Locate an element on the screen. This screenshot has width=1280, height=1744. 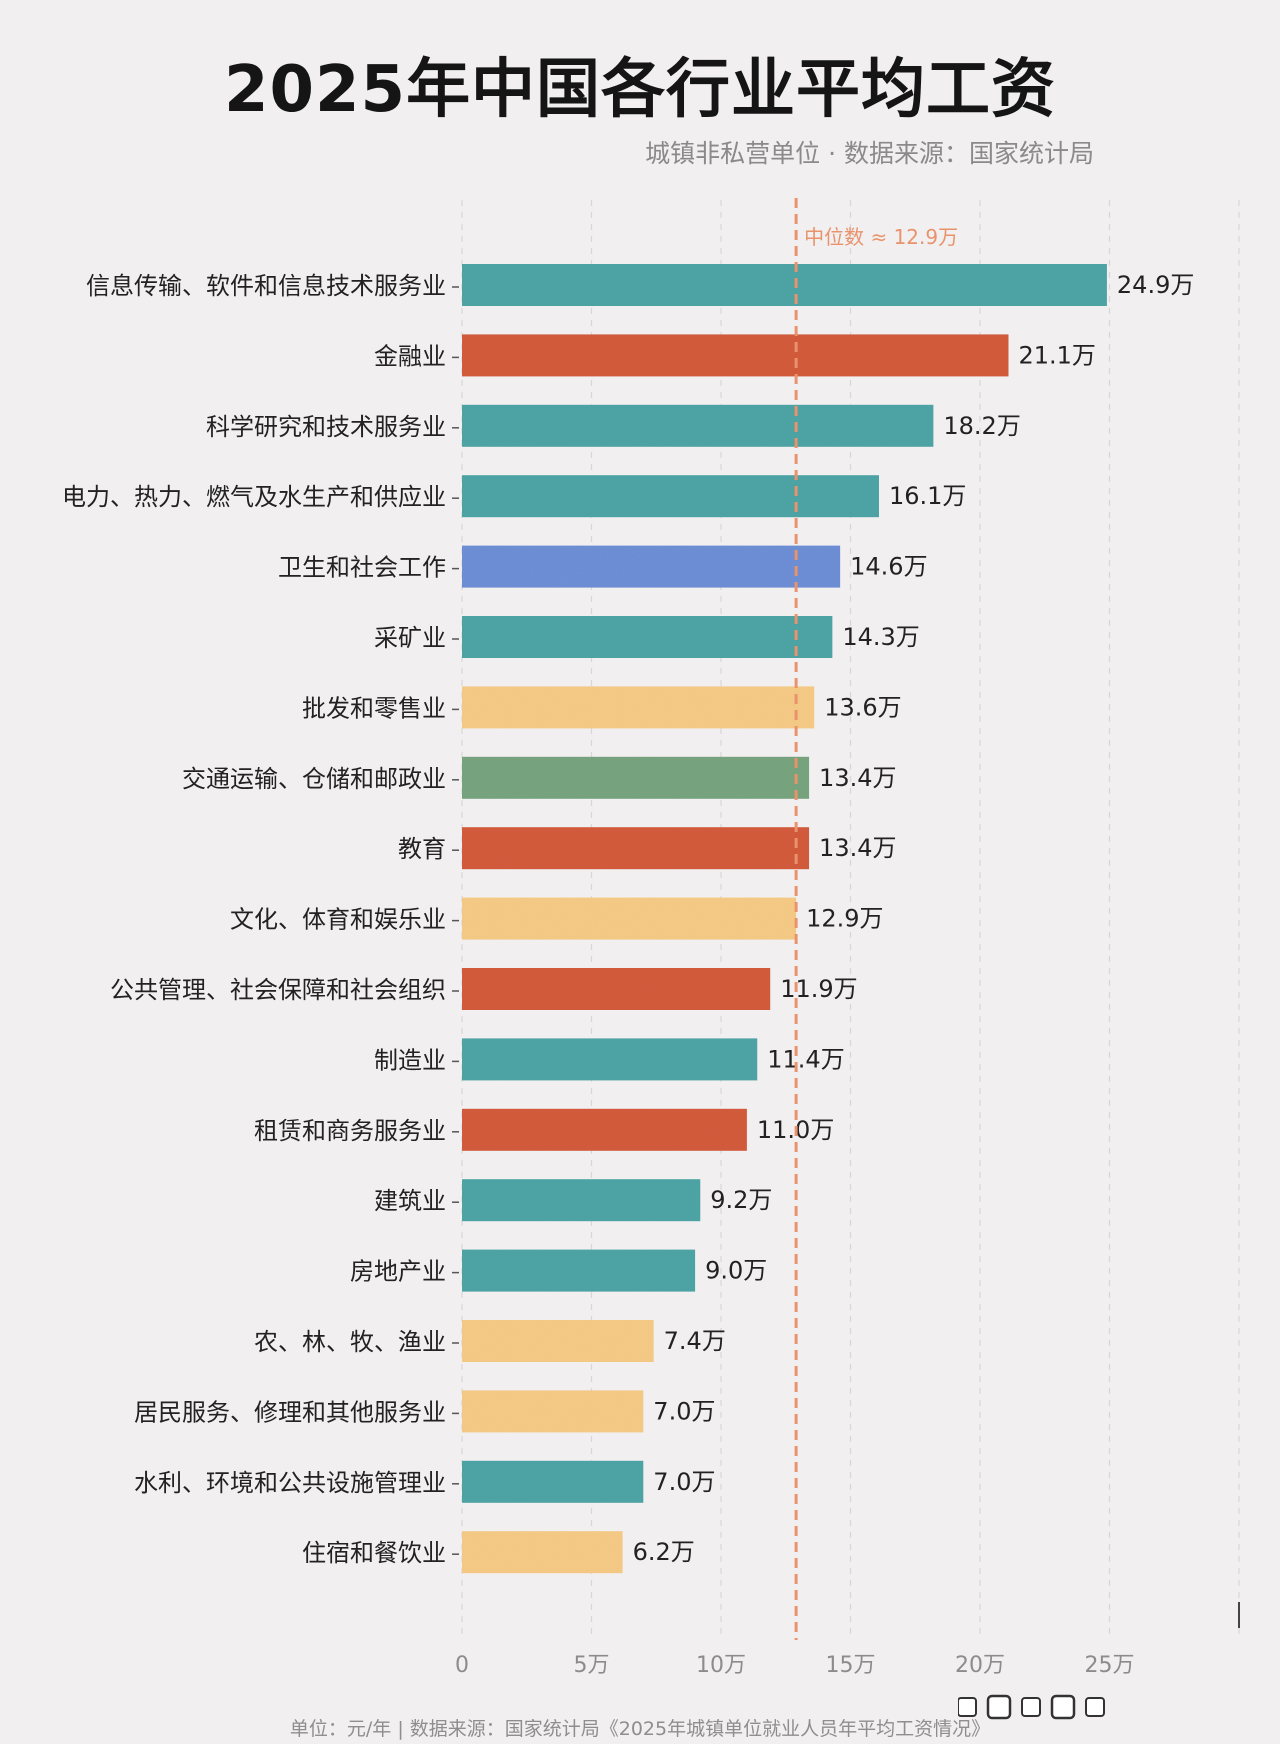
value-label: 13.6万 is located at coordinates (862, 707).